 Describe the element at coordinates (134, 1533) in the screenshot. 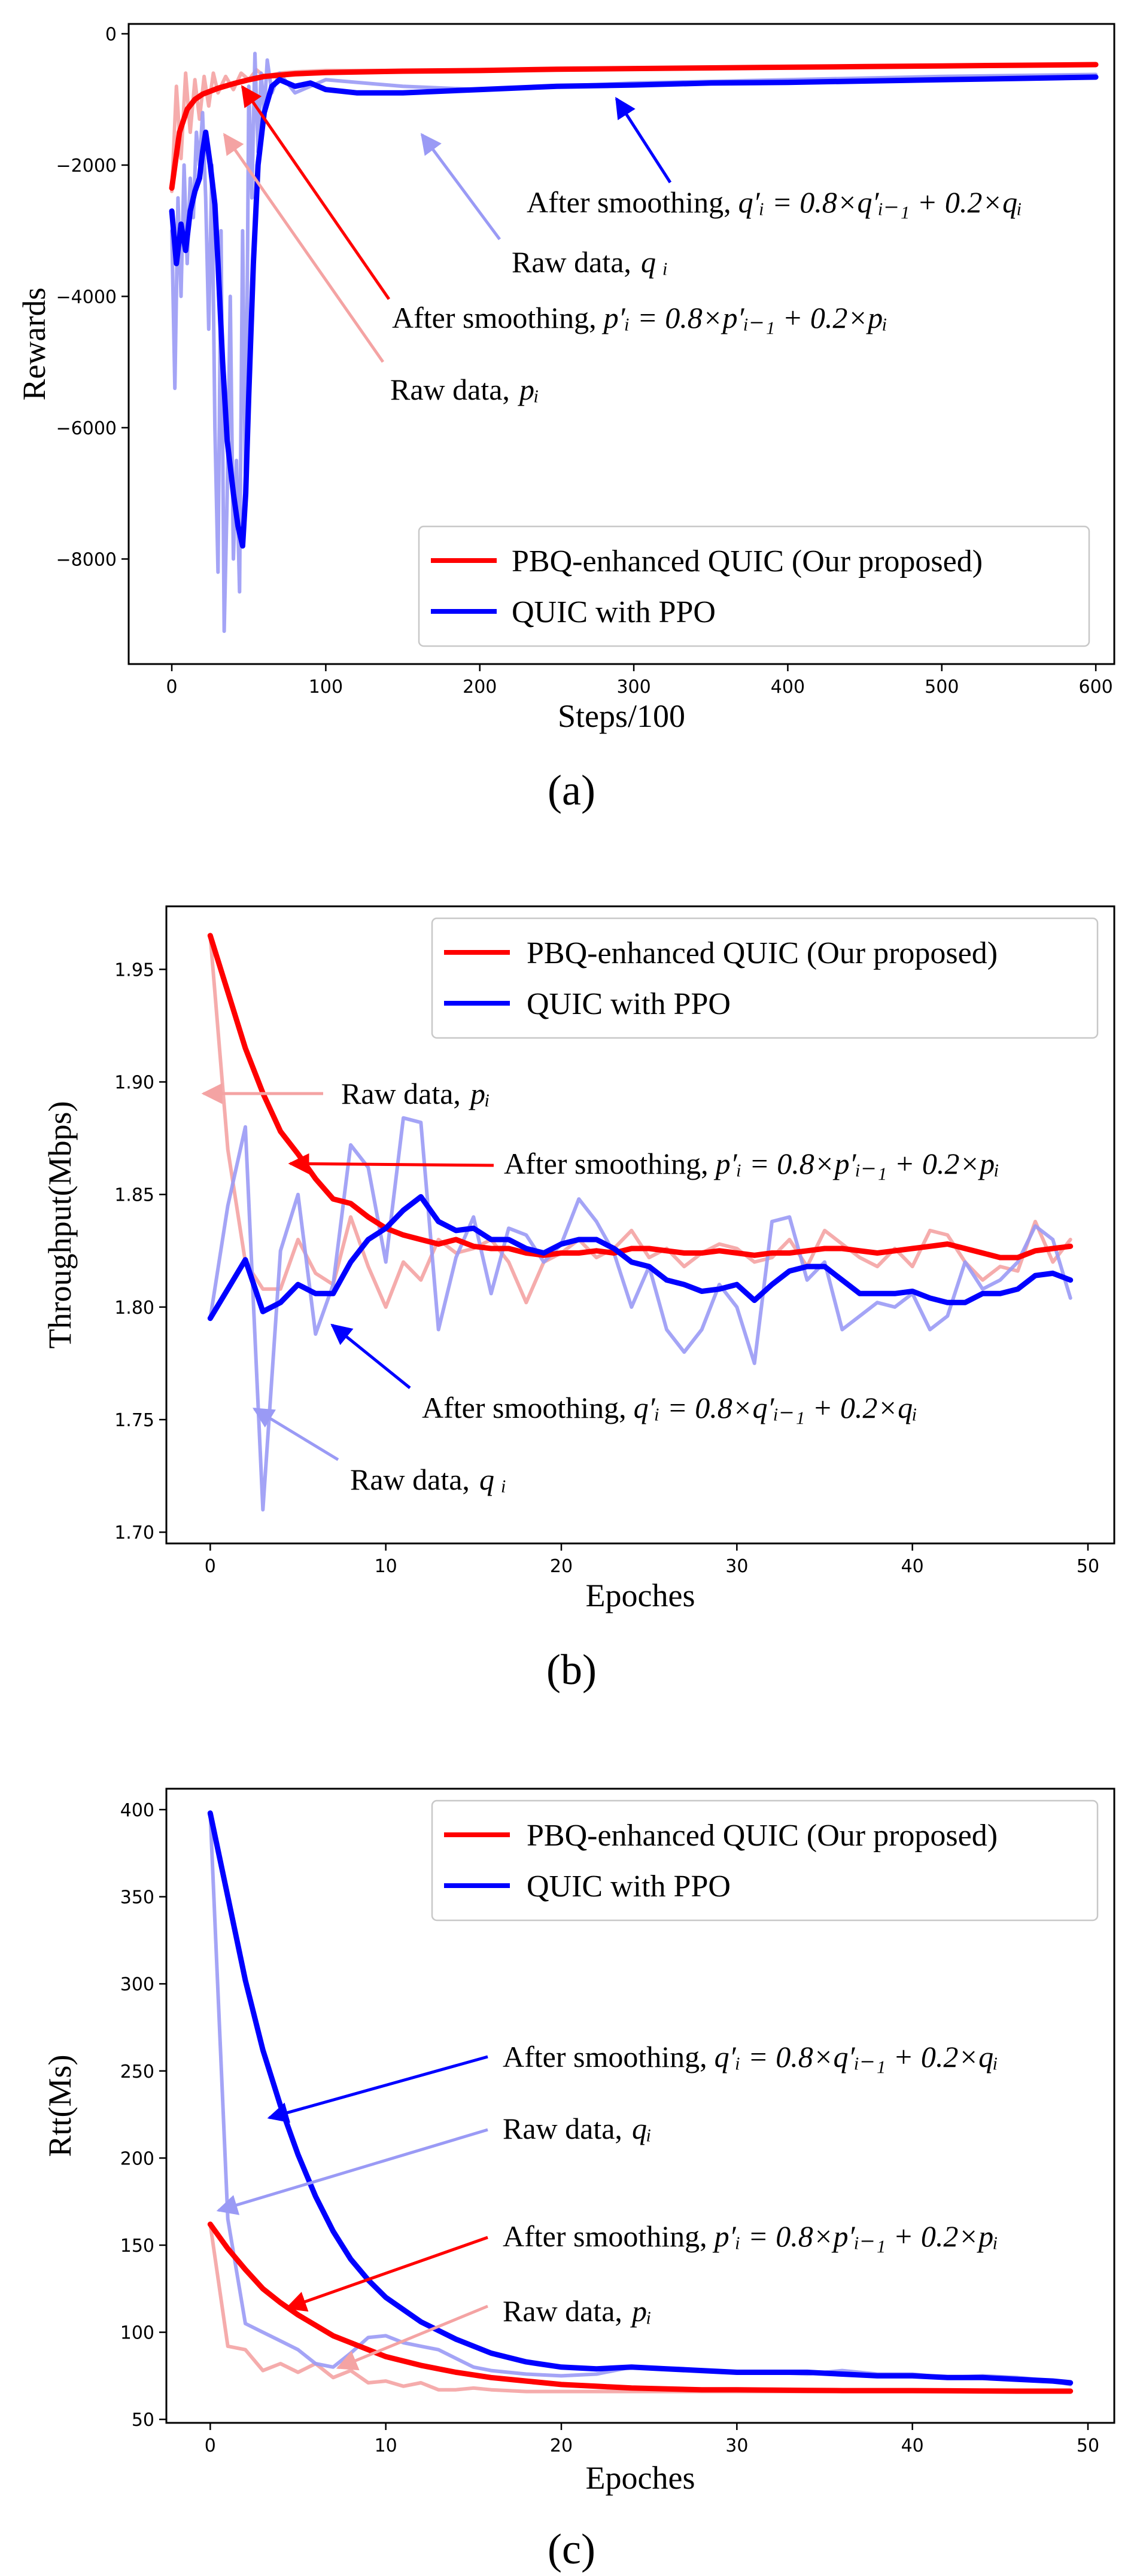

I see `y-tick-label-b-0: 1.70` at that location.